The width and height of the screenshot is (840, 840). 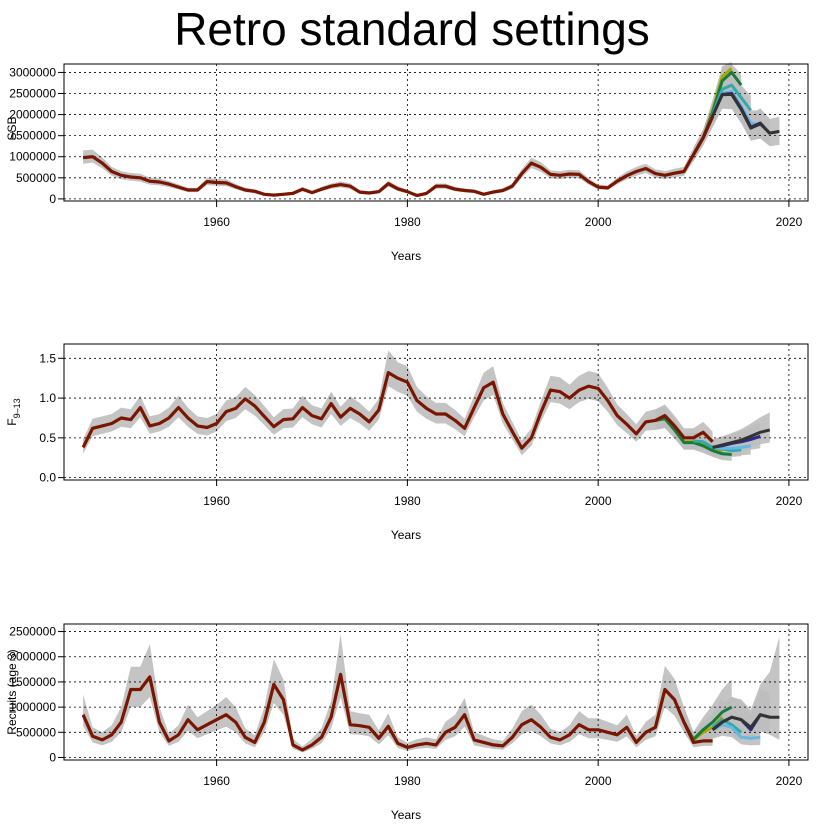 I want to click on y-axis-label: F9–13, so click(x=13, y=411).